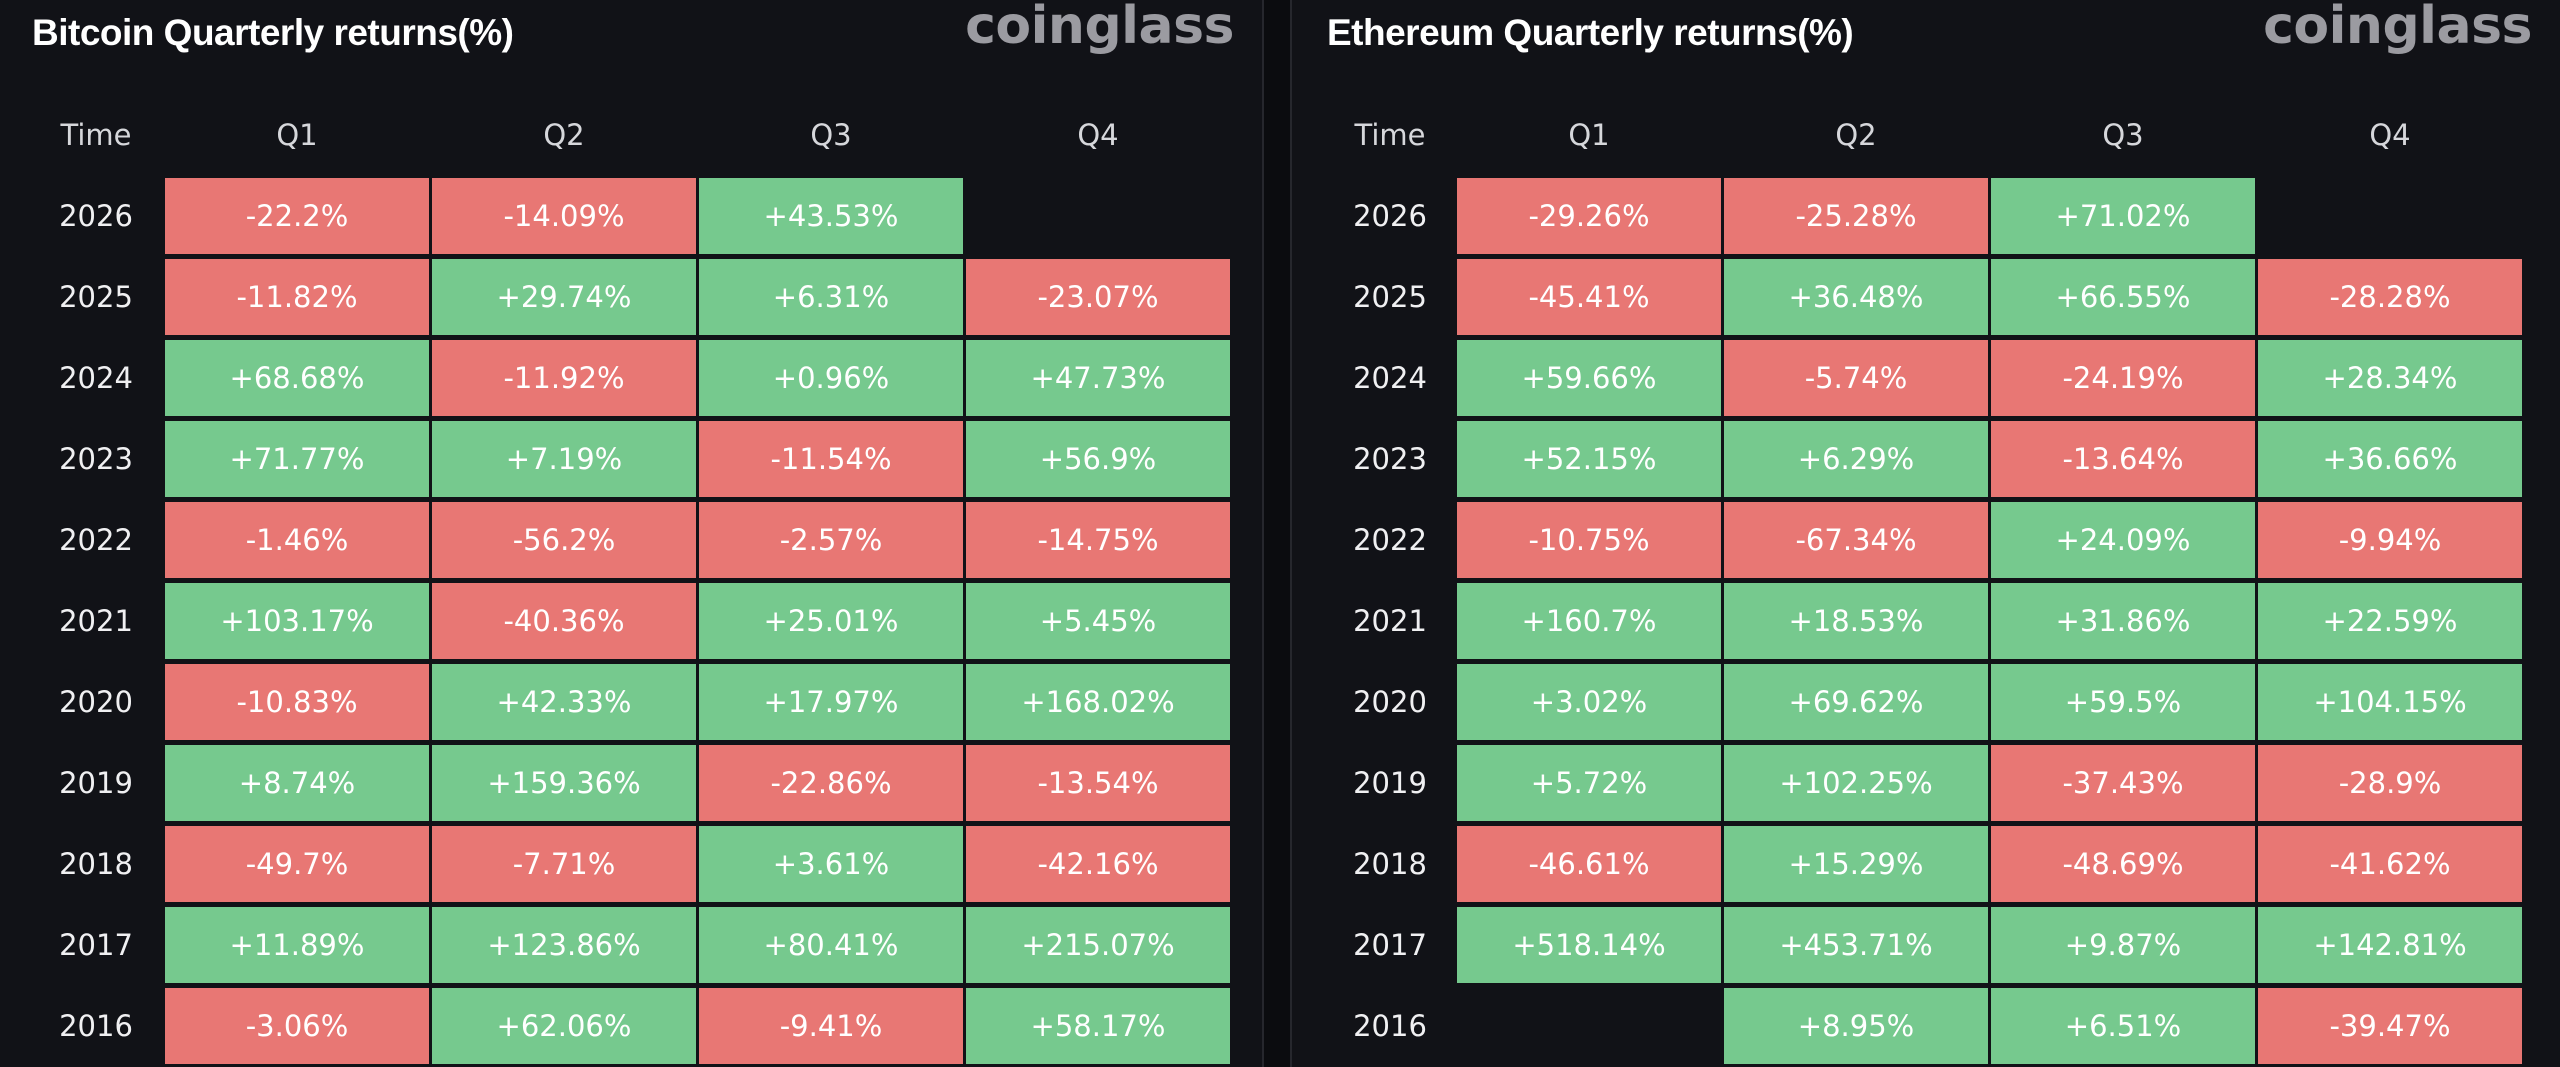 The image size is (2560, 1067). What do you see at coordinates (2123, 945) in the screenshot?
I see `return-cell: +9.87%` at bounding box center [2123, 945].